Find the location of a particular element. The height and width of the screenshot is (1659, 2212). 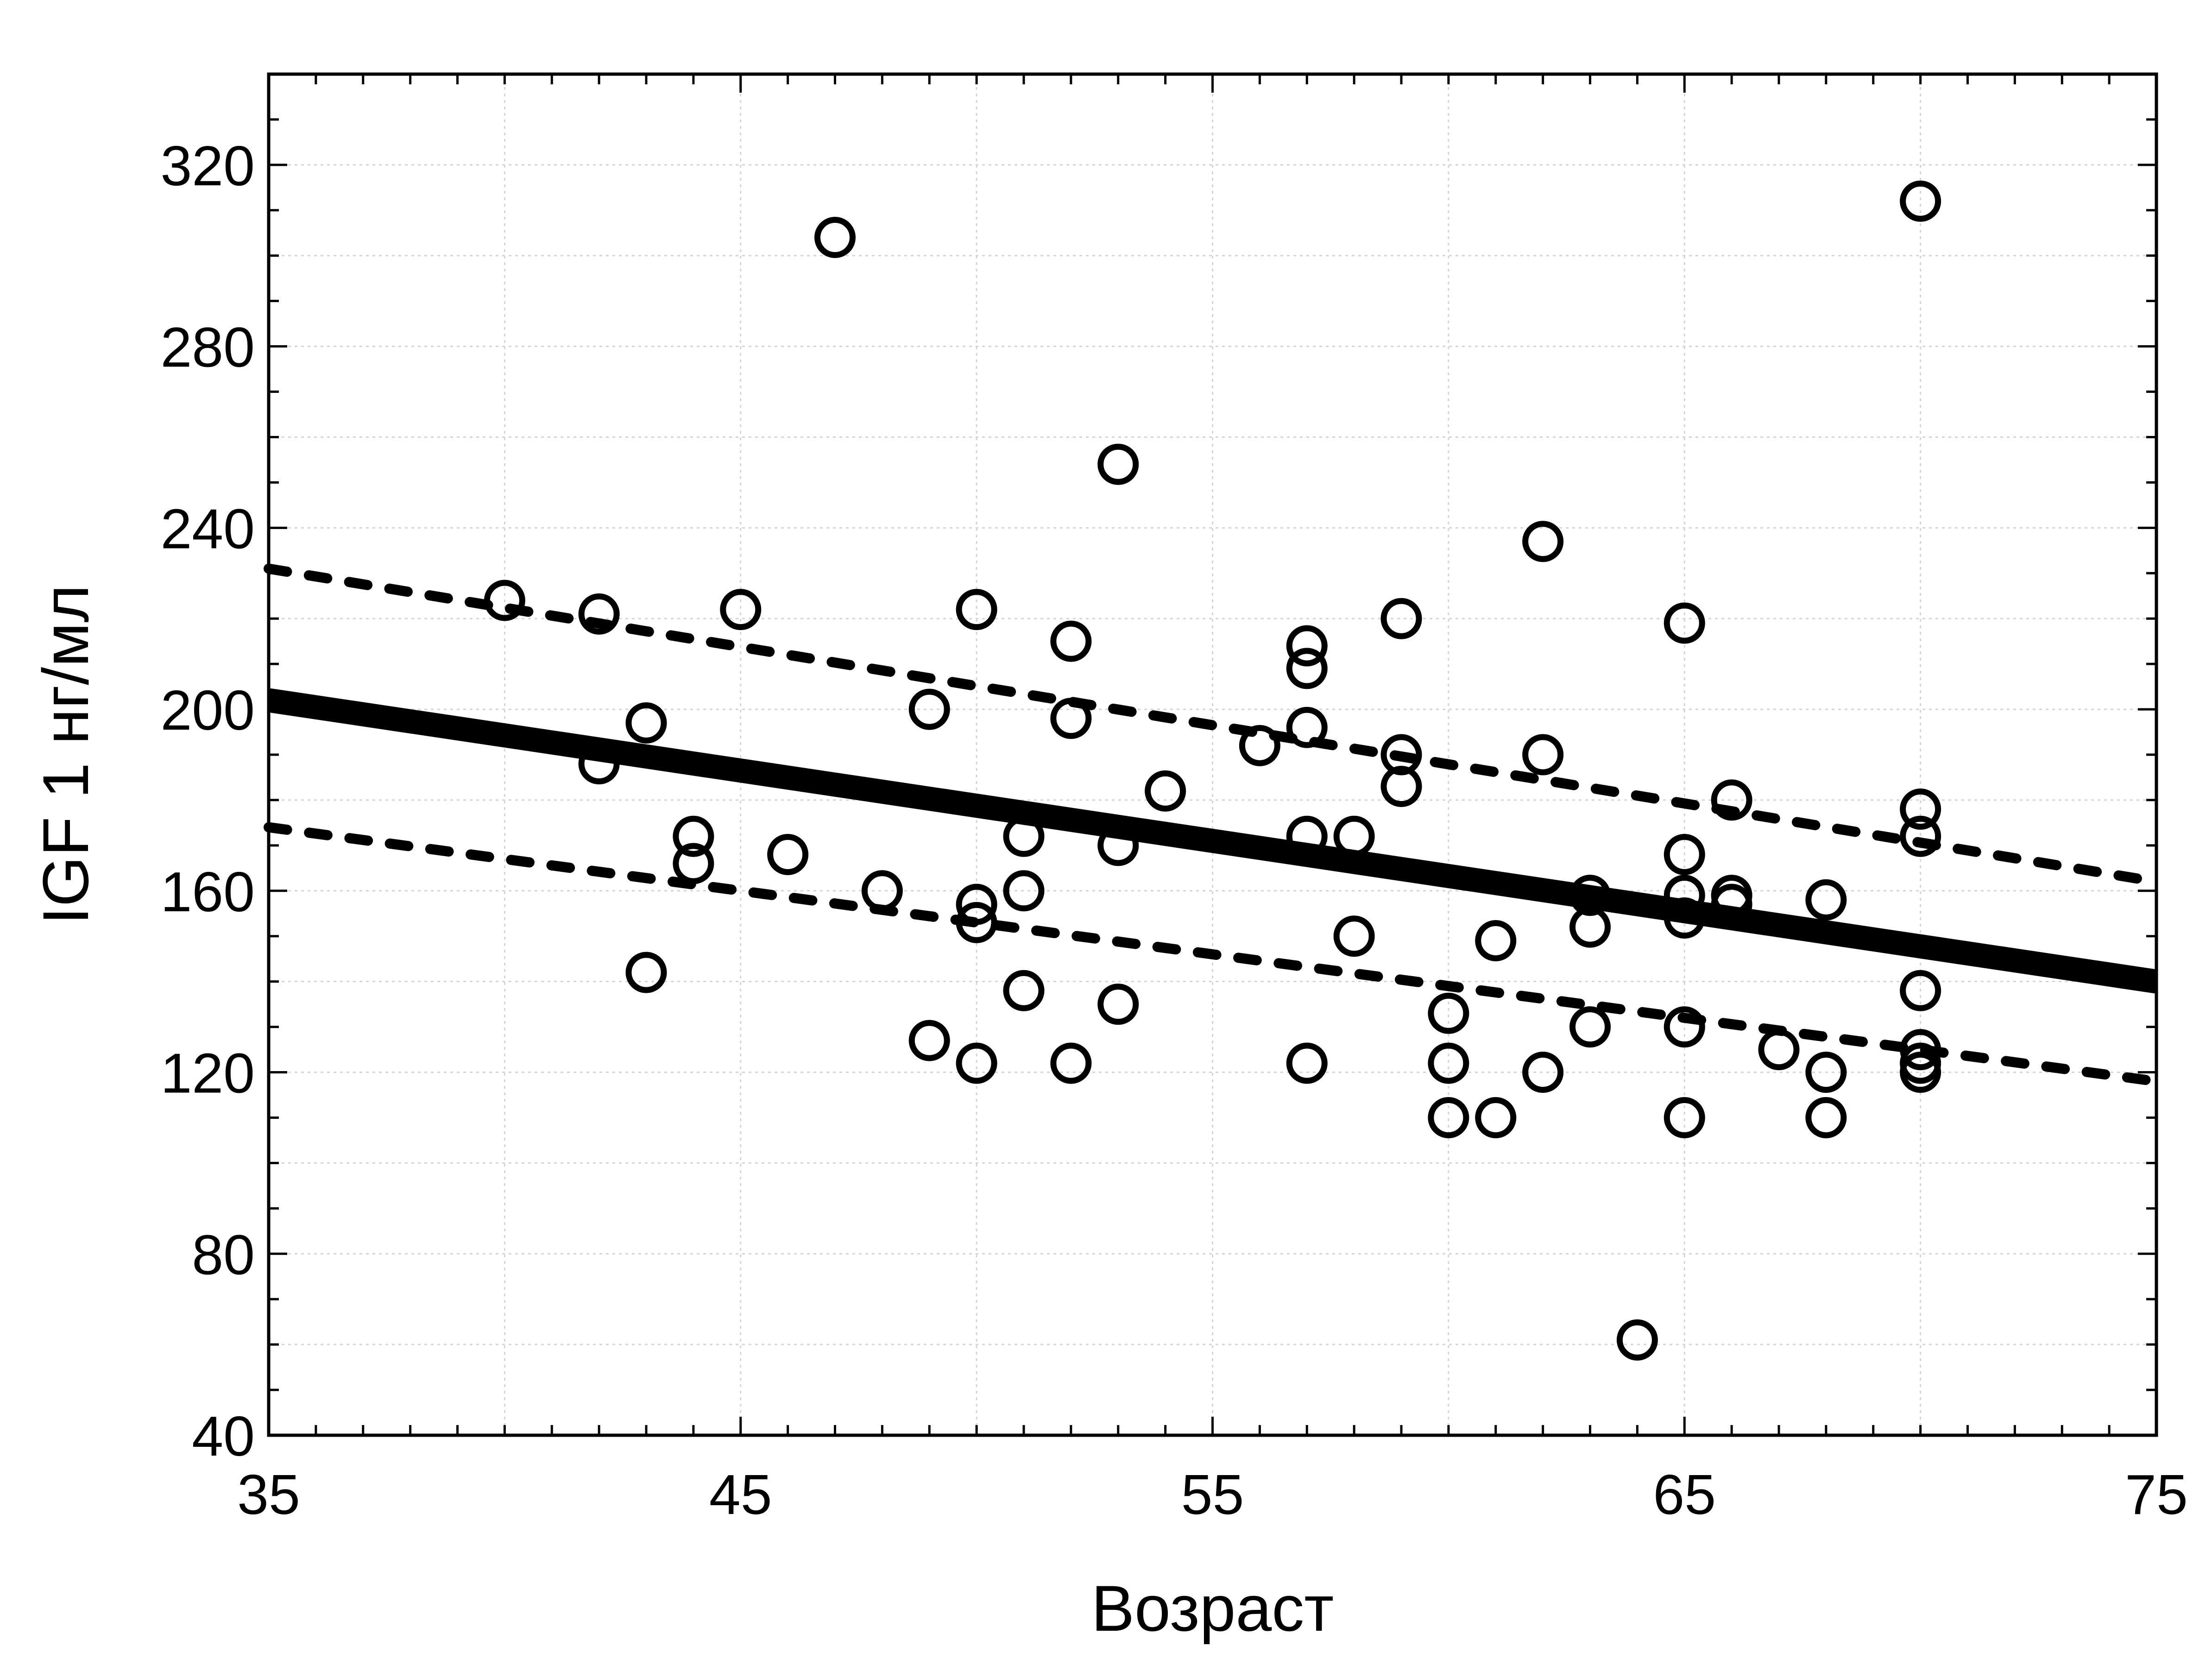

x-tick-label: 65 is located at coordinates (1684, 1494).